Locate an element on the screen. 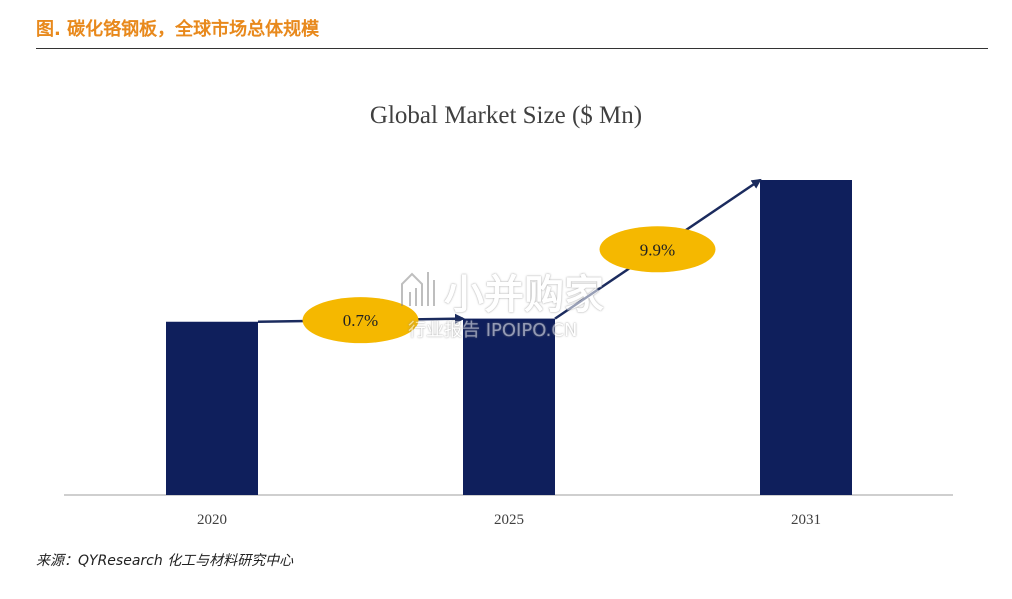 Image resolution: width=1012 pixels, height=599 pixels. cagr-label: 9.9% is located at coordinates (657, 249).